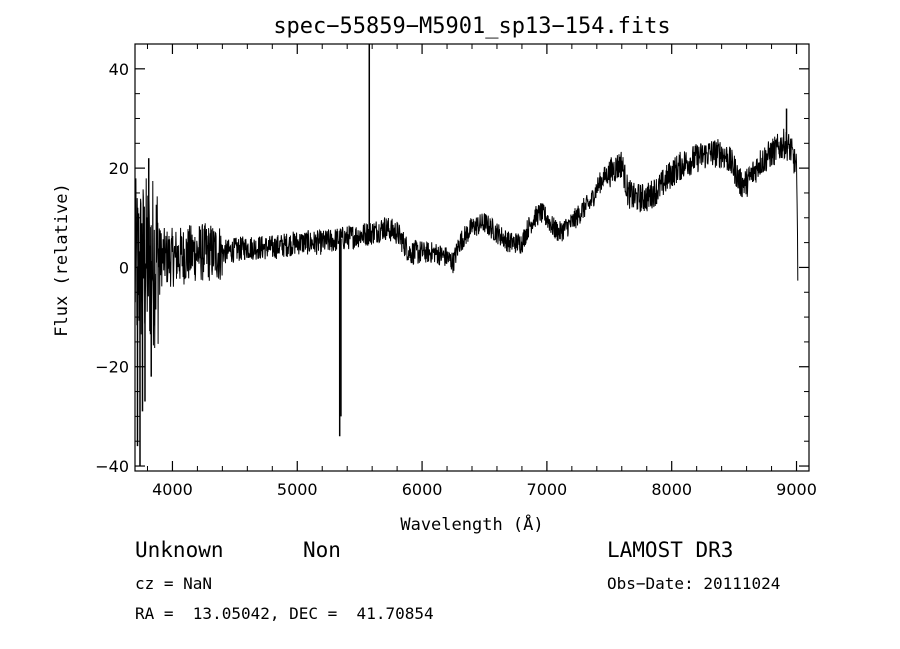 This screenshot has height=649, width=900. Describe the element at coordinates (547, 489) in the screenshot. I see `x-tick-label: 7000` at that location.